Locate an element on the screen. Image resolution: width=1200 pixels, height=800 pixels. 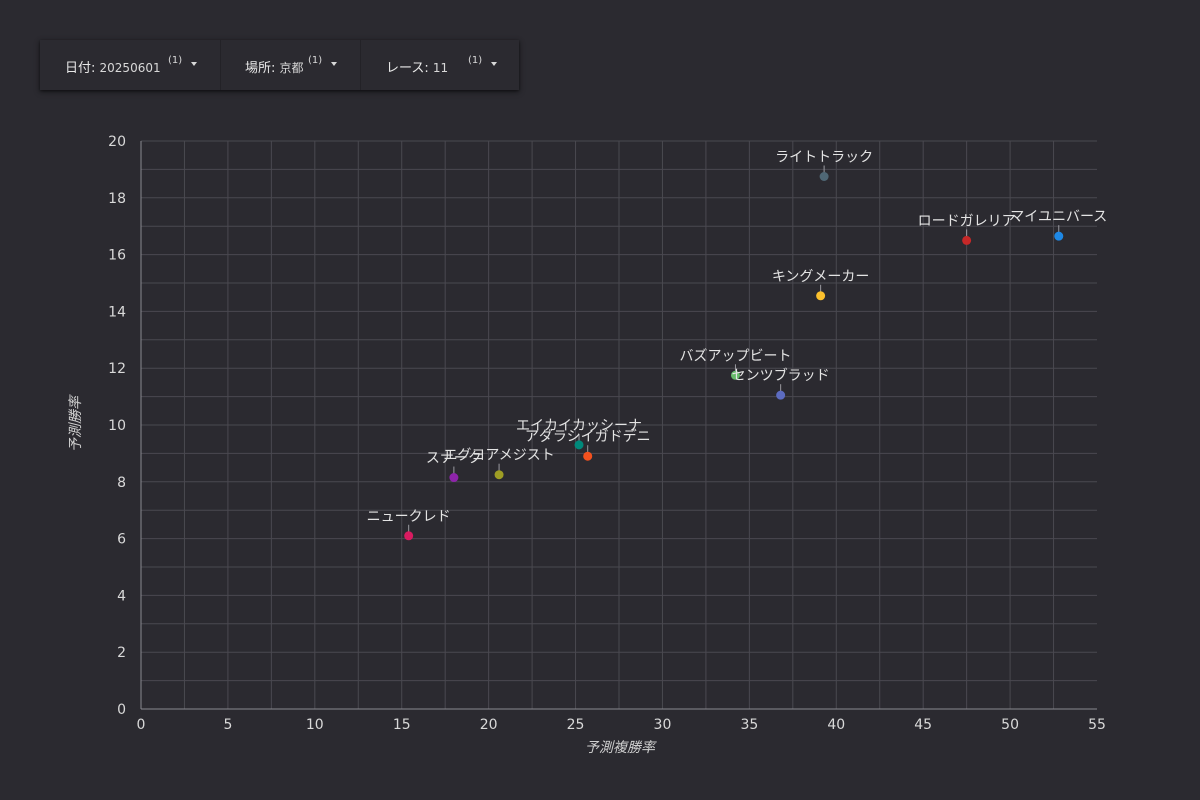
x-tick-label: 10 is located at coordinates (315, 725).